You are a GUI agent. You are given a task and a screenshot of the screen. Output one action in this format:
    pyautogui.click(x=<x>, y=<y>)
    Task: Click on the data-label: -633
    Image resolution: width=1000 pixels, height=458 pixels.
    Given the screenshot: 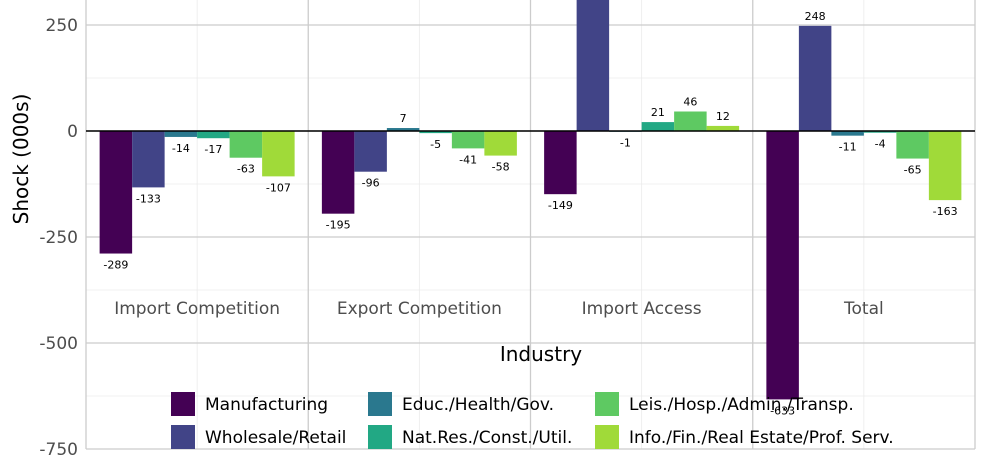 What is the action you would take?
    pyautogui.click(x=782, y=410)
    